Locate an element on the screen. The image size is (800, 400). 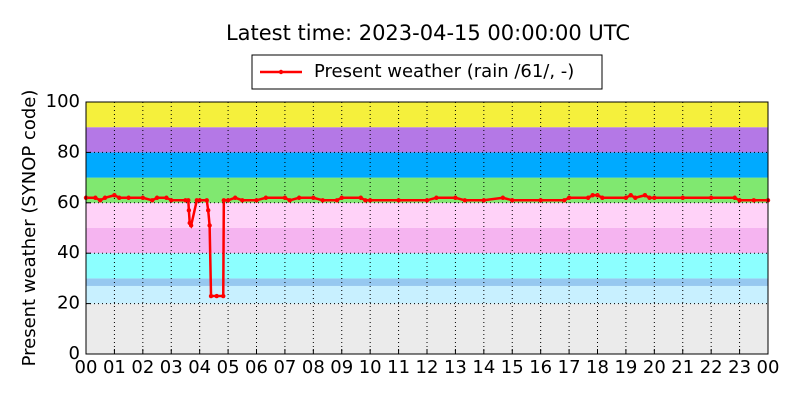
x-tick-label: 21 is located at coordinates (682, 367).